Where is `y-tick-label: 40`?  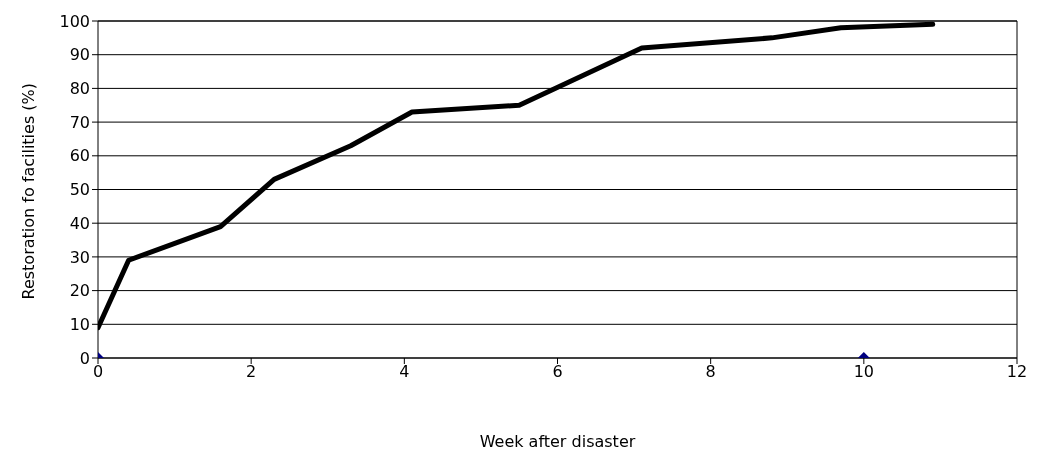
y-tick-label: 40 is located at coordinates (79, 223).